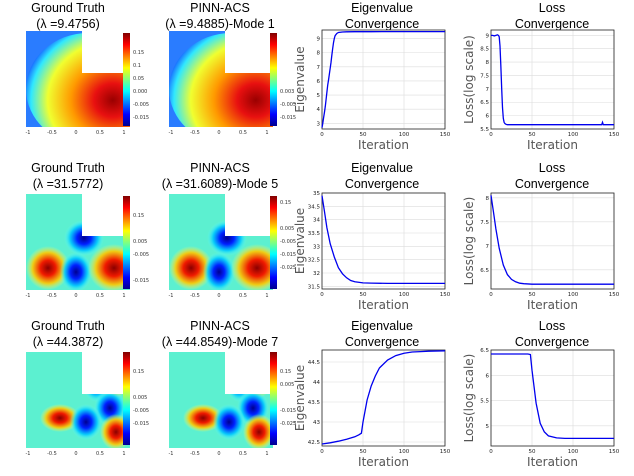 The image size is (634, 476). Describe the element at coordinates (220, 16) in the screenshot. I see `pinn-title-mode-1: PINN-ACS (λ =9.4885)-Mode 1` at that location.